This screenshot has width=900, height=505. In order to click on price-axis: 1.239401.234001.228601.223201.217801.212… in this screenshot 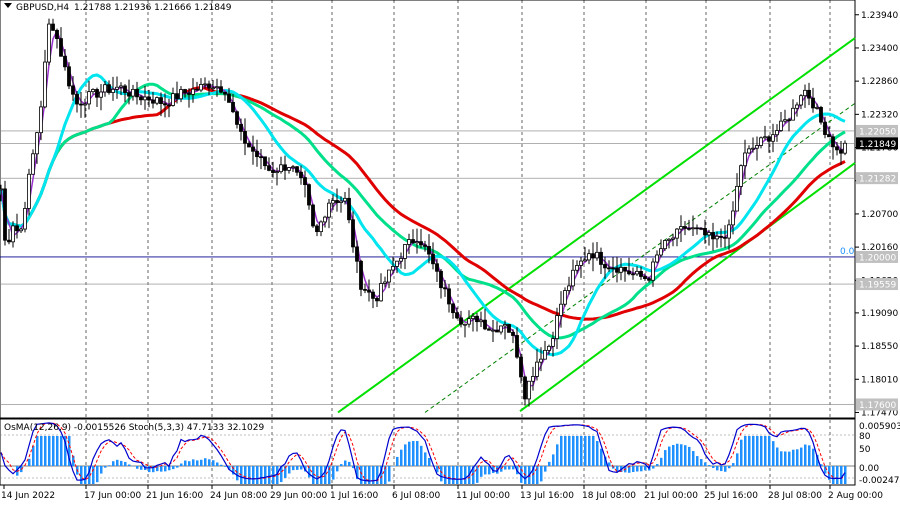, I will do `click(876, 214)`.